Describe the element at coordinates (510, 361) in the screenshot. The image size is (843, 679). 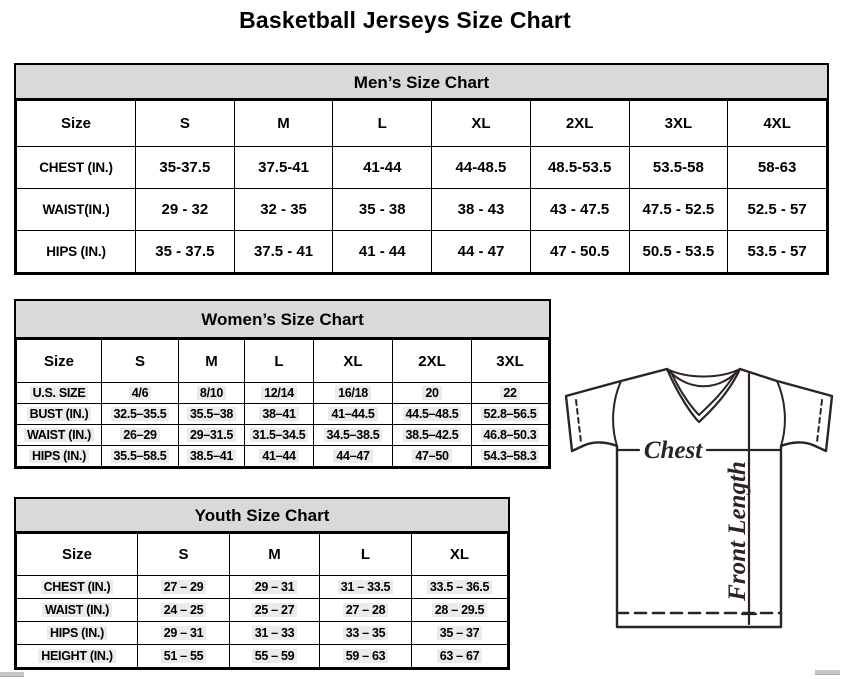
I see `column-header: 3XL` at that location.